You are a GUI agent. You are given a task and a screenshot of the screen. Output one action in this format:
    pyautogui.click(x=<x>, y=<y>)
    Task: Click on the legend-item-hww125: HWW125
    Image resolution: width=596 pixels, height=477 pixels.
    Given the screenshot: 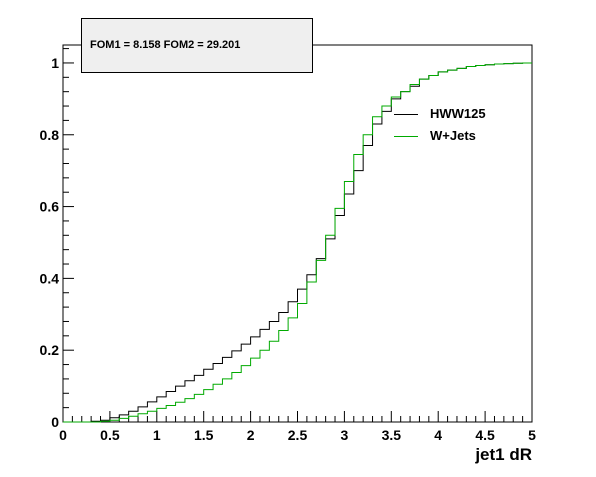 What is the action you would take?
    pyautogui.click(x=461, y=114)
    